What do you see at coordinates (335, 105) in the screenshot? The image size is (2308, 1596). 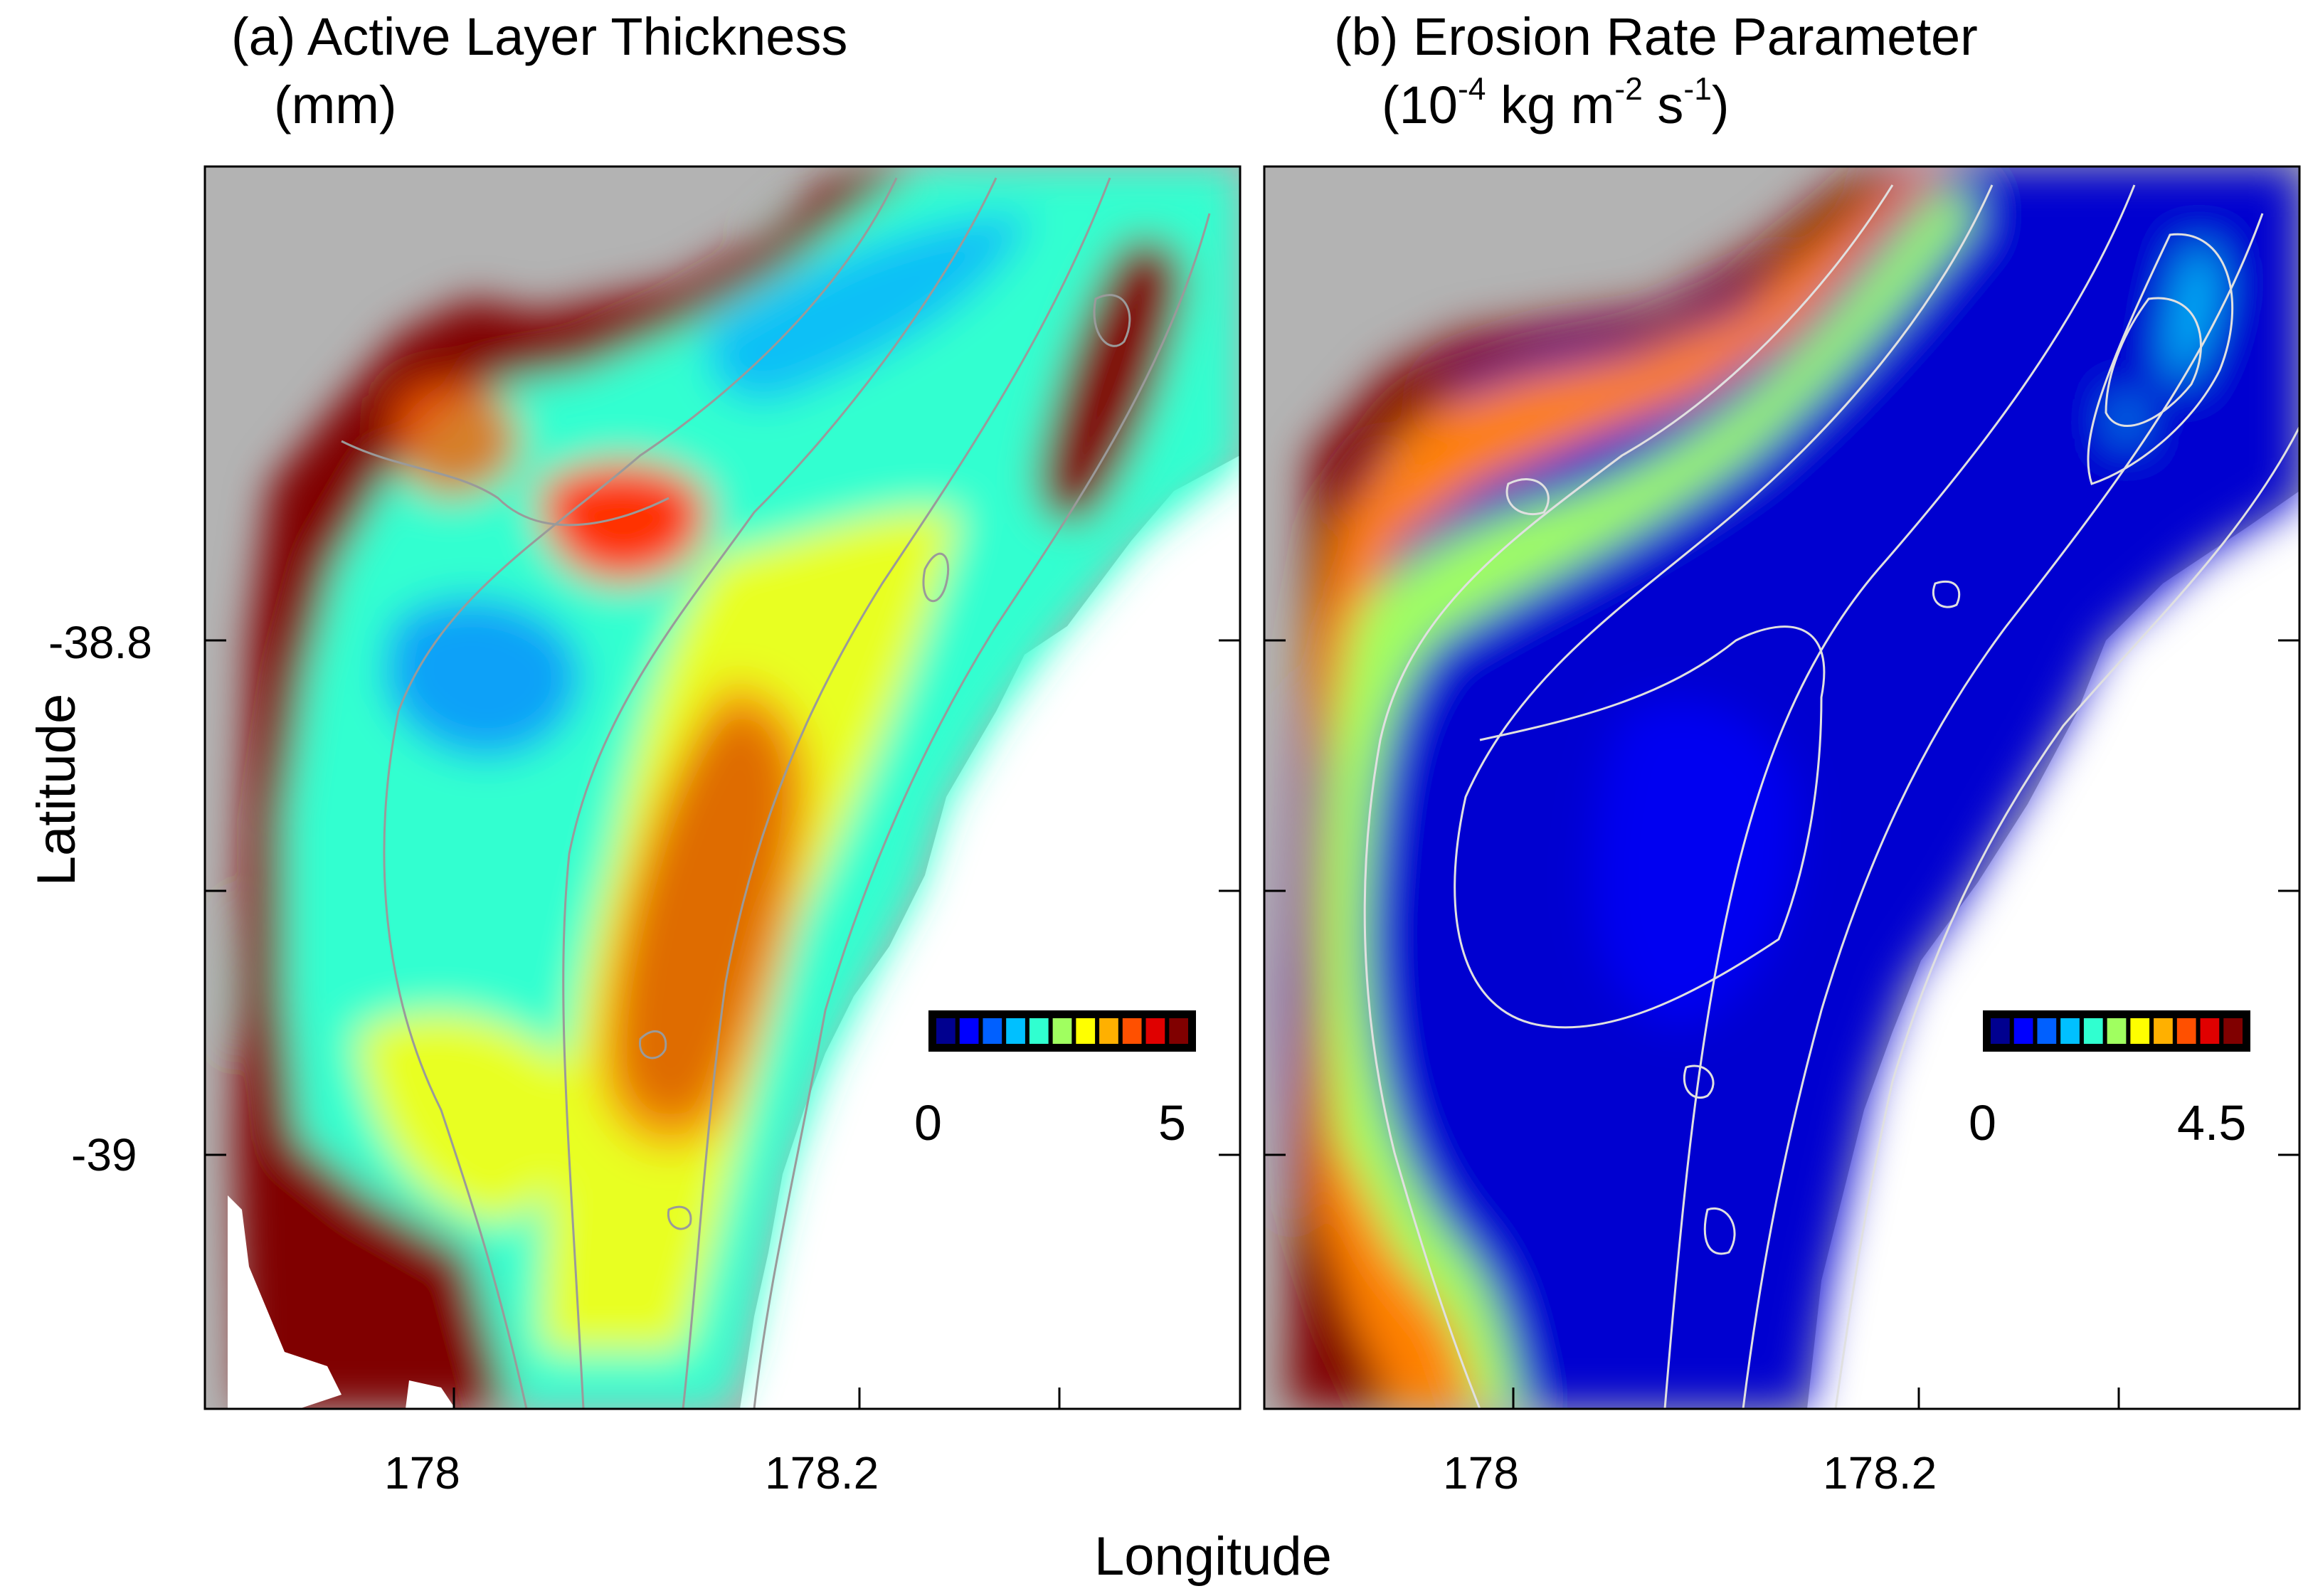 I see `panel-a-title-unit: (mm)` at bounding box center [335, 105].